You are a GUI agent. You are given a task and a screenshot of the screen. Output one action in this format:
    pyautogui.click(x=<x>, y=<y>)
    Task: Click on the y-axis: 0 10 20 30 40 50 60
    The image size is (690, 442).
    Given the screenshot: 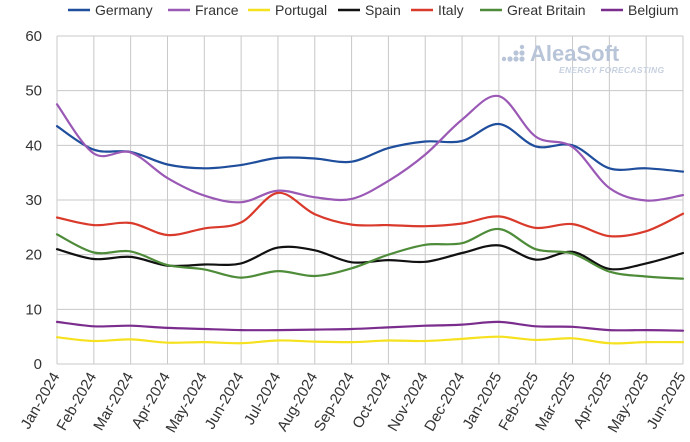 What is the action you would take?
    pyautogui.click(x=33, y=200)
    